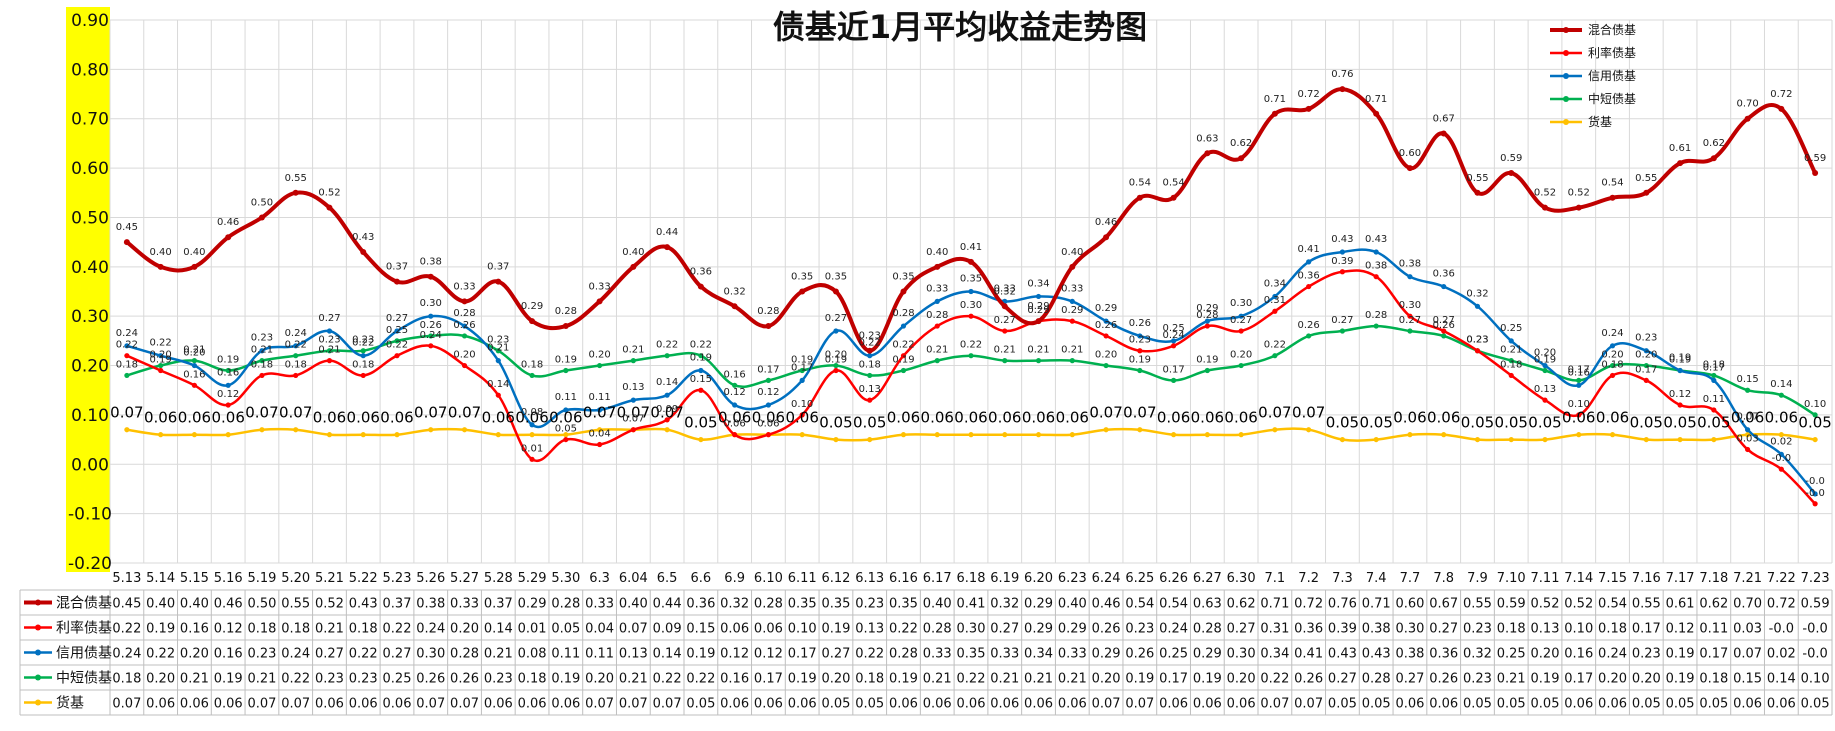 This screenshot has height=731, width=1835. I want to click on table-cell: 0.22, so click(160, 654).